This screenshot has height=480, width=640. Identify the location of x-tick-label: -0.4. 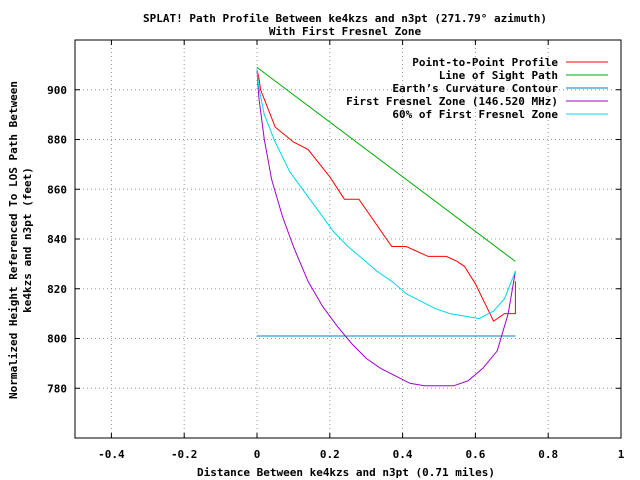
(111, 454).